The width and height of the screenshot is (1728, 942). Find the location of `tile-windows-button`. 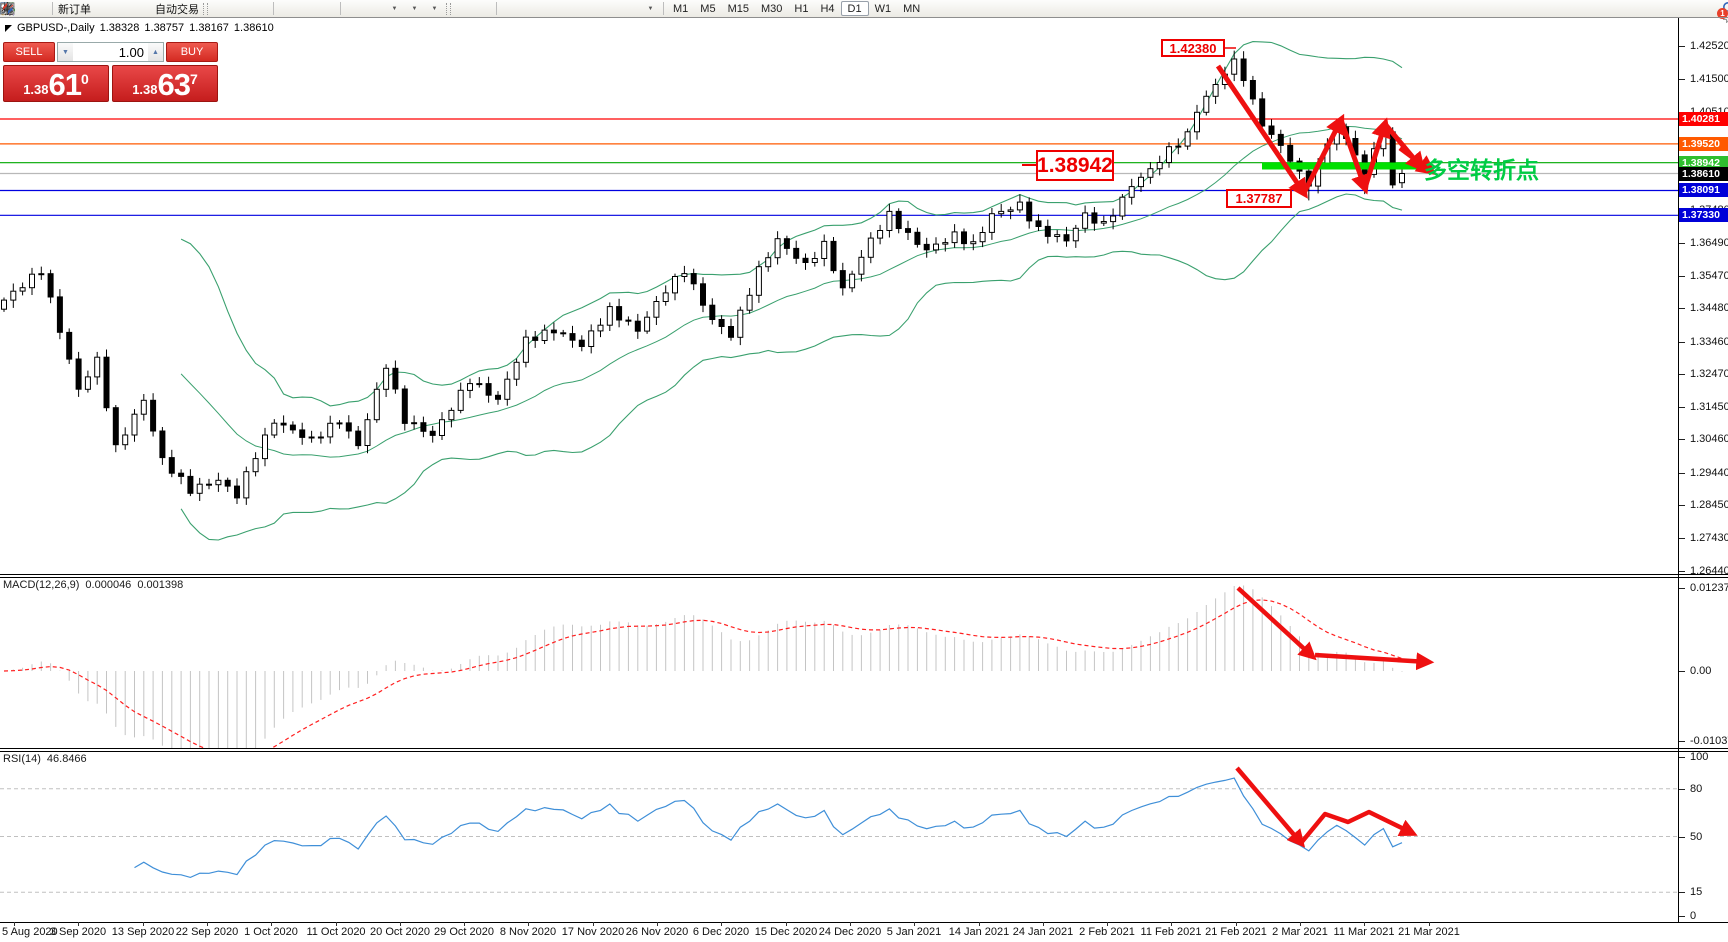

tile-windows-button is located at coordinates (169, 9).